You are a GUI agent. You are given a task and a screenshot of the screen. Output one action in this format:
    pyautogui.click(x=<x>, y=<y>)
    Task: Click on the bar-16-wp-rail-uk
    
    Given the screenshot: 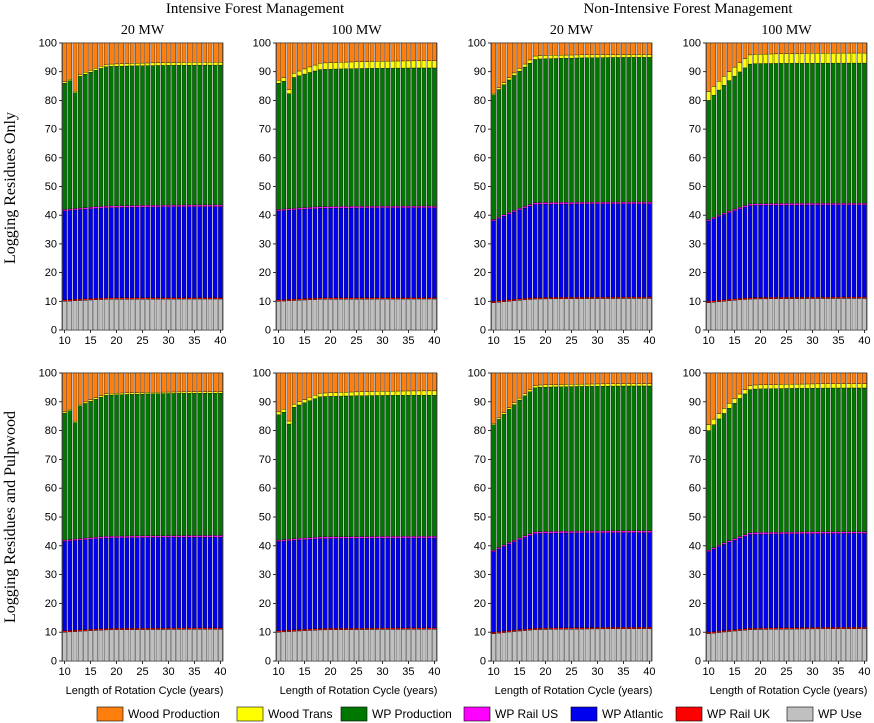 What is the action you would take?
    pyautogui.click(x=524, y=629)
    